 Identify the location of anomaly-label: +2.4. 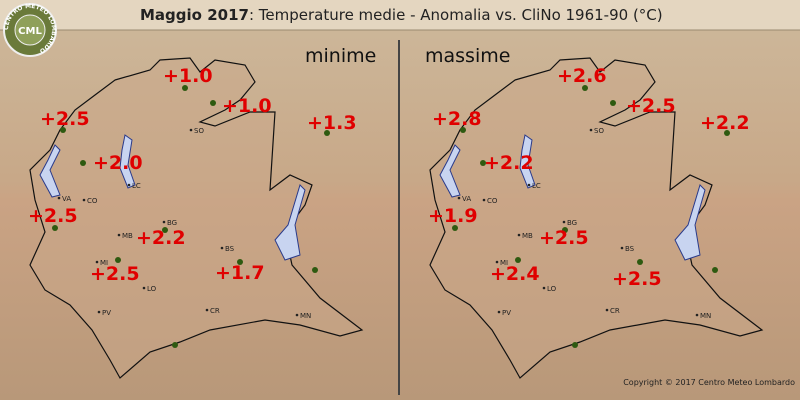
(515, 274).